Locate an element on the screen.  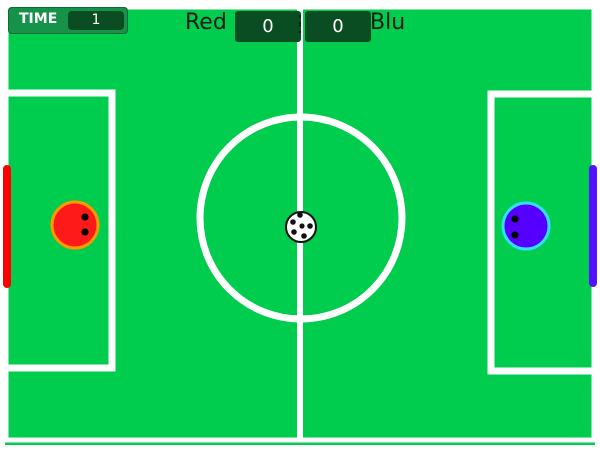
red-goal is located at coordinates (7, 226).